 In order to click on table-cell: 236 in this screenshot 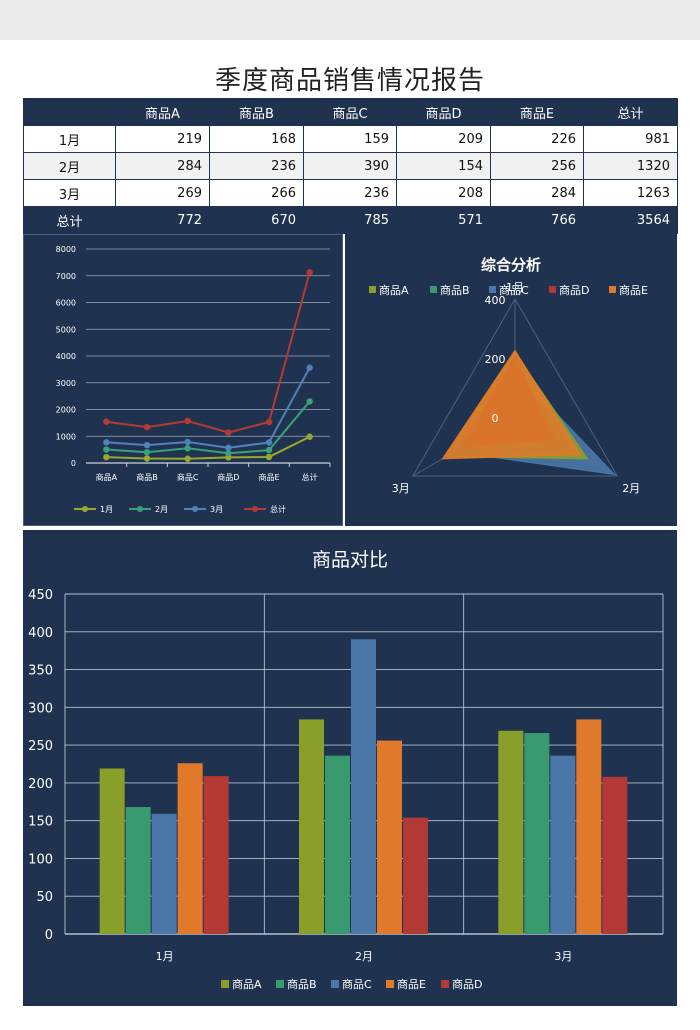, I will do `click(256, 166)`.